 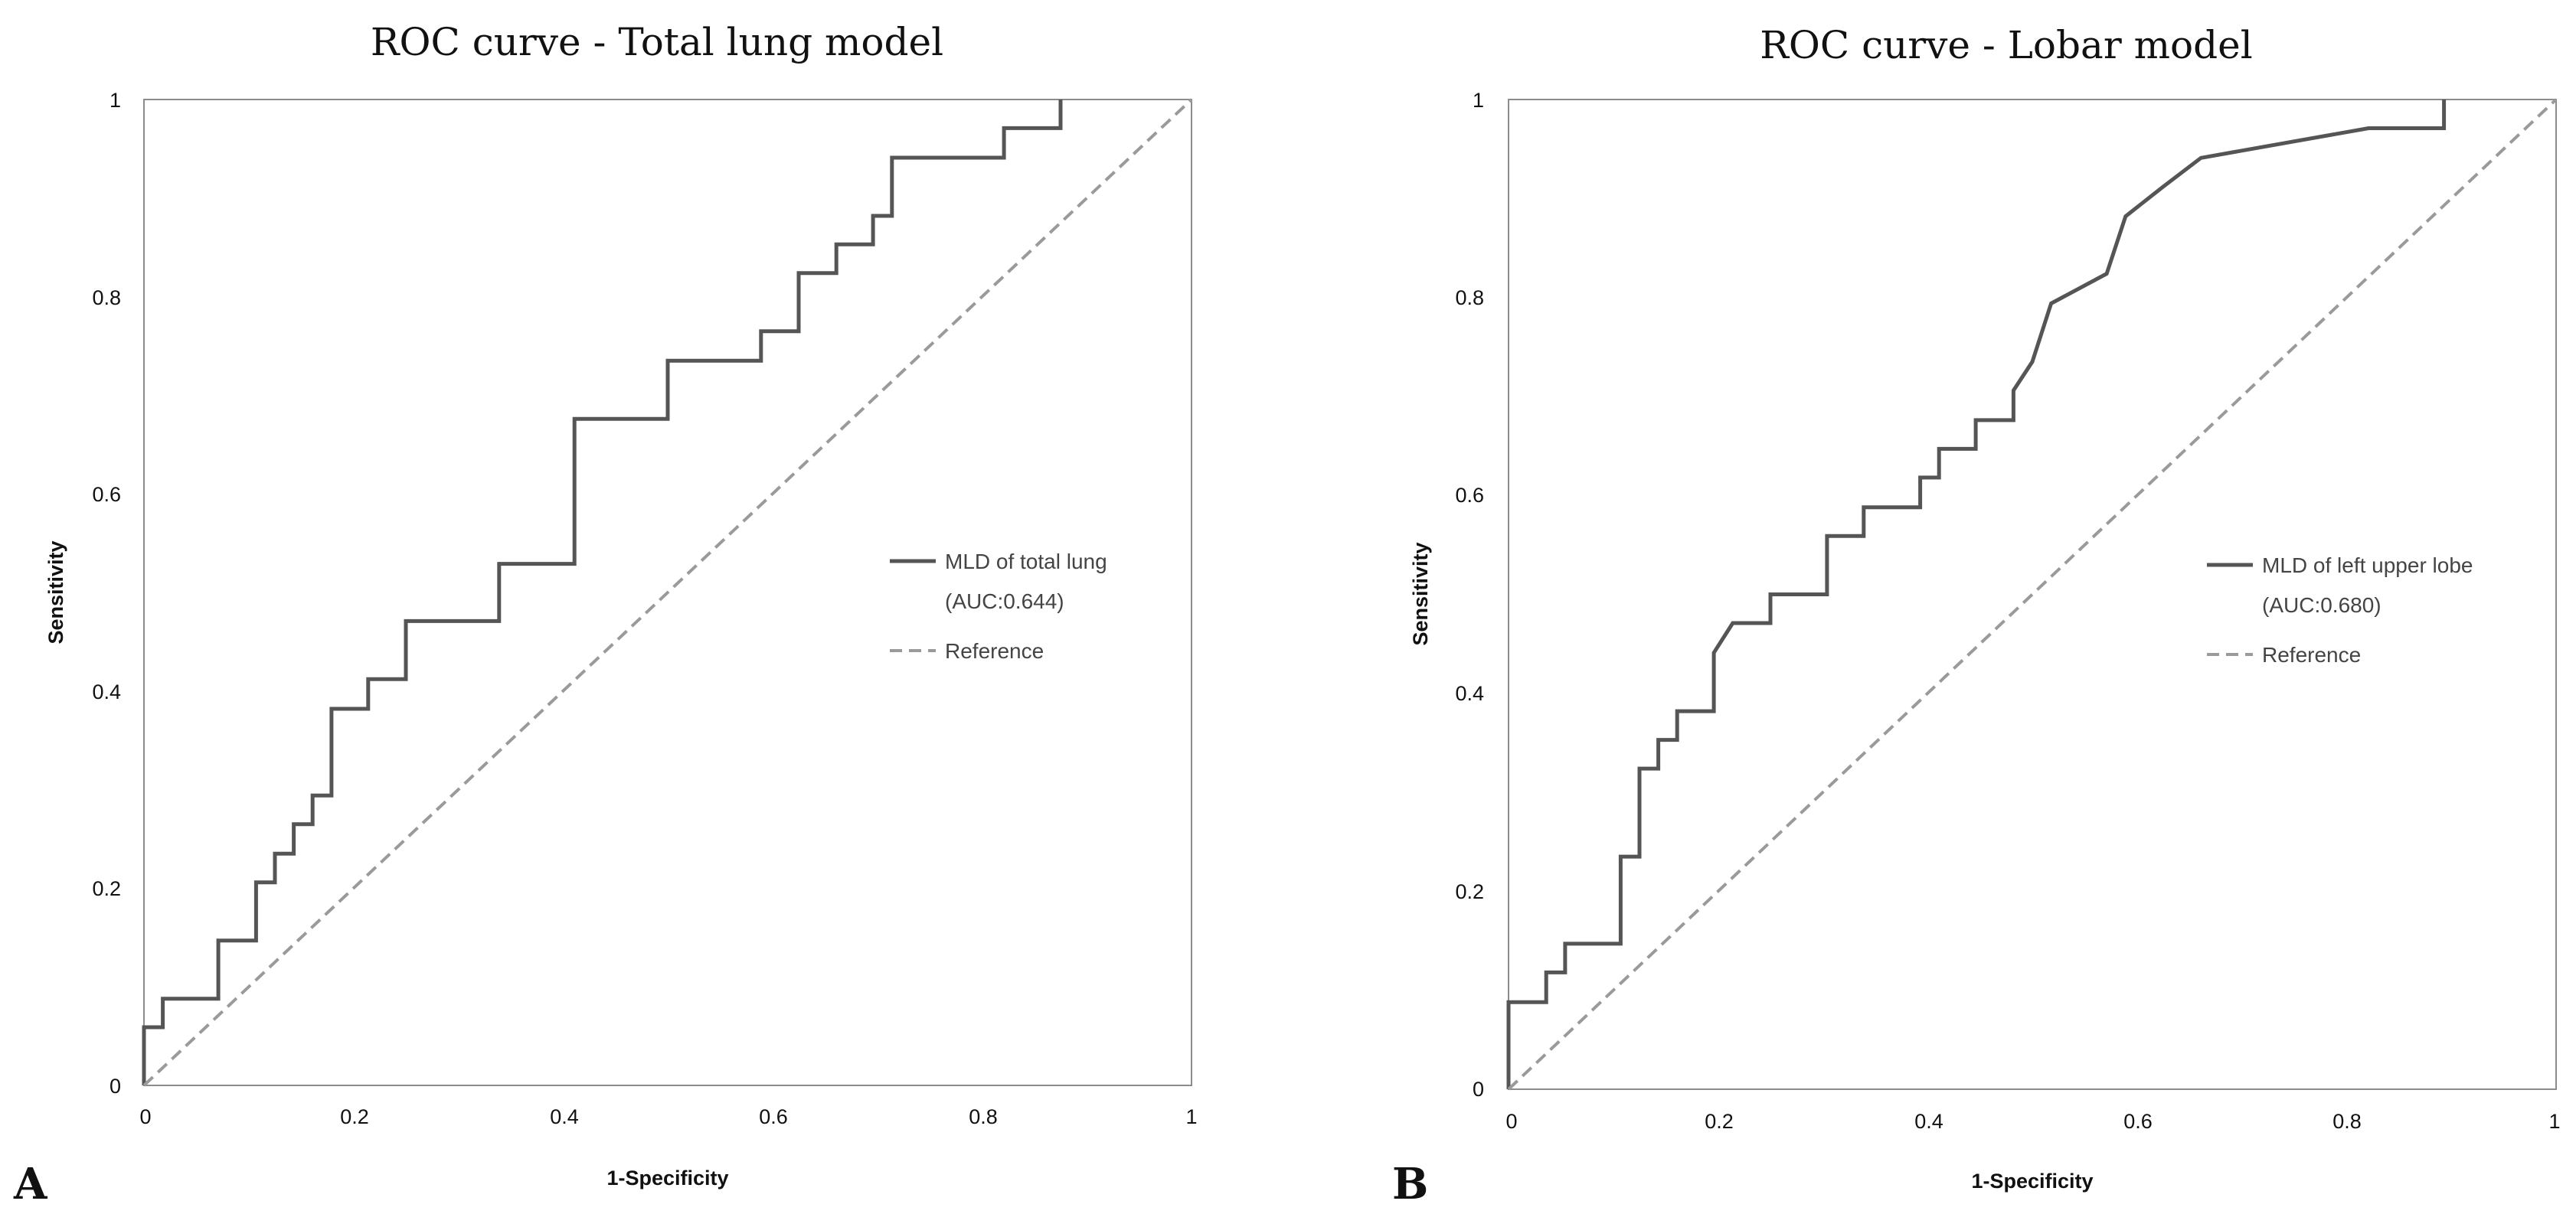 I want to click on y-tick-label-b: 0.2, so click(x=1469, y=892).